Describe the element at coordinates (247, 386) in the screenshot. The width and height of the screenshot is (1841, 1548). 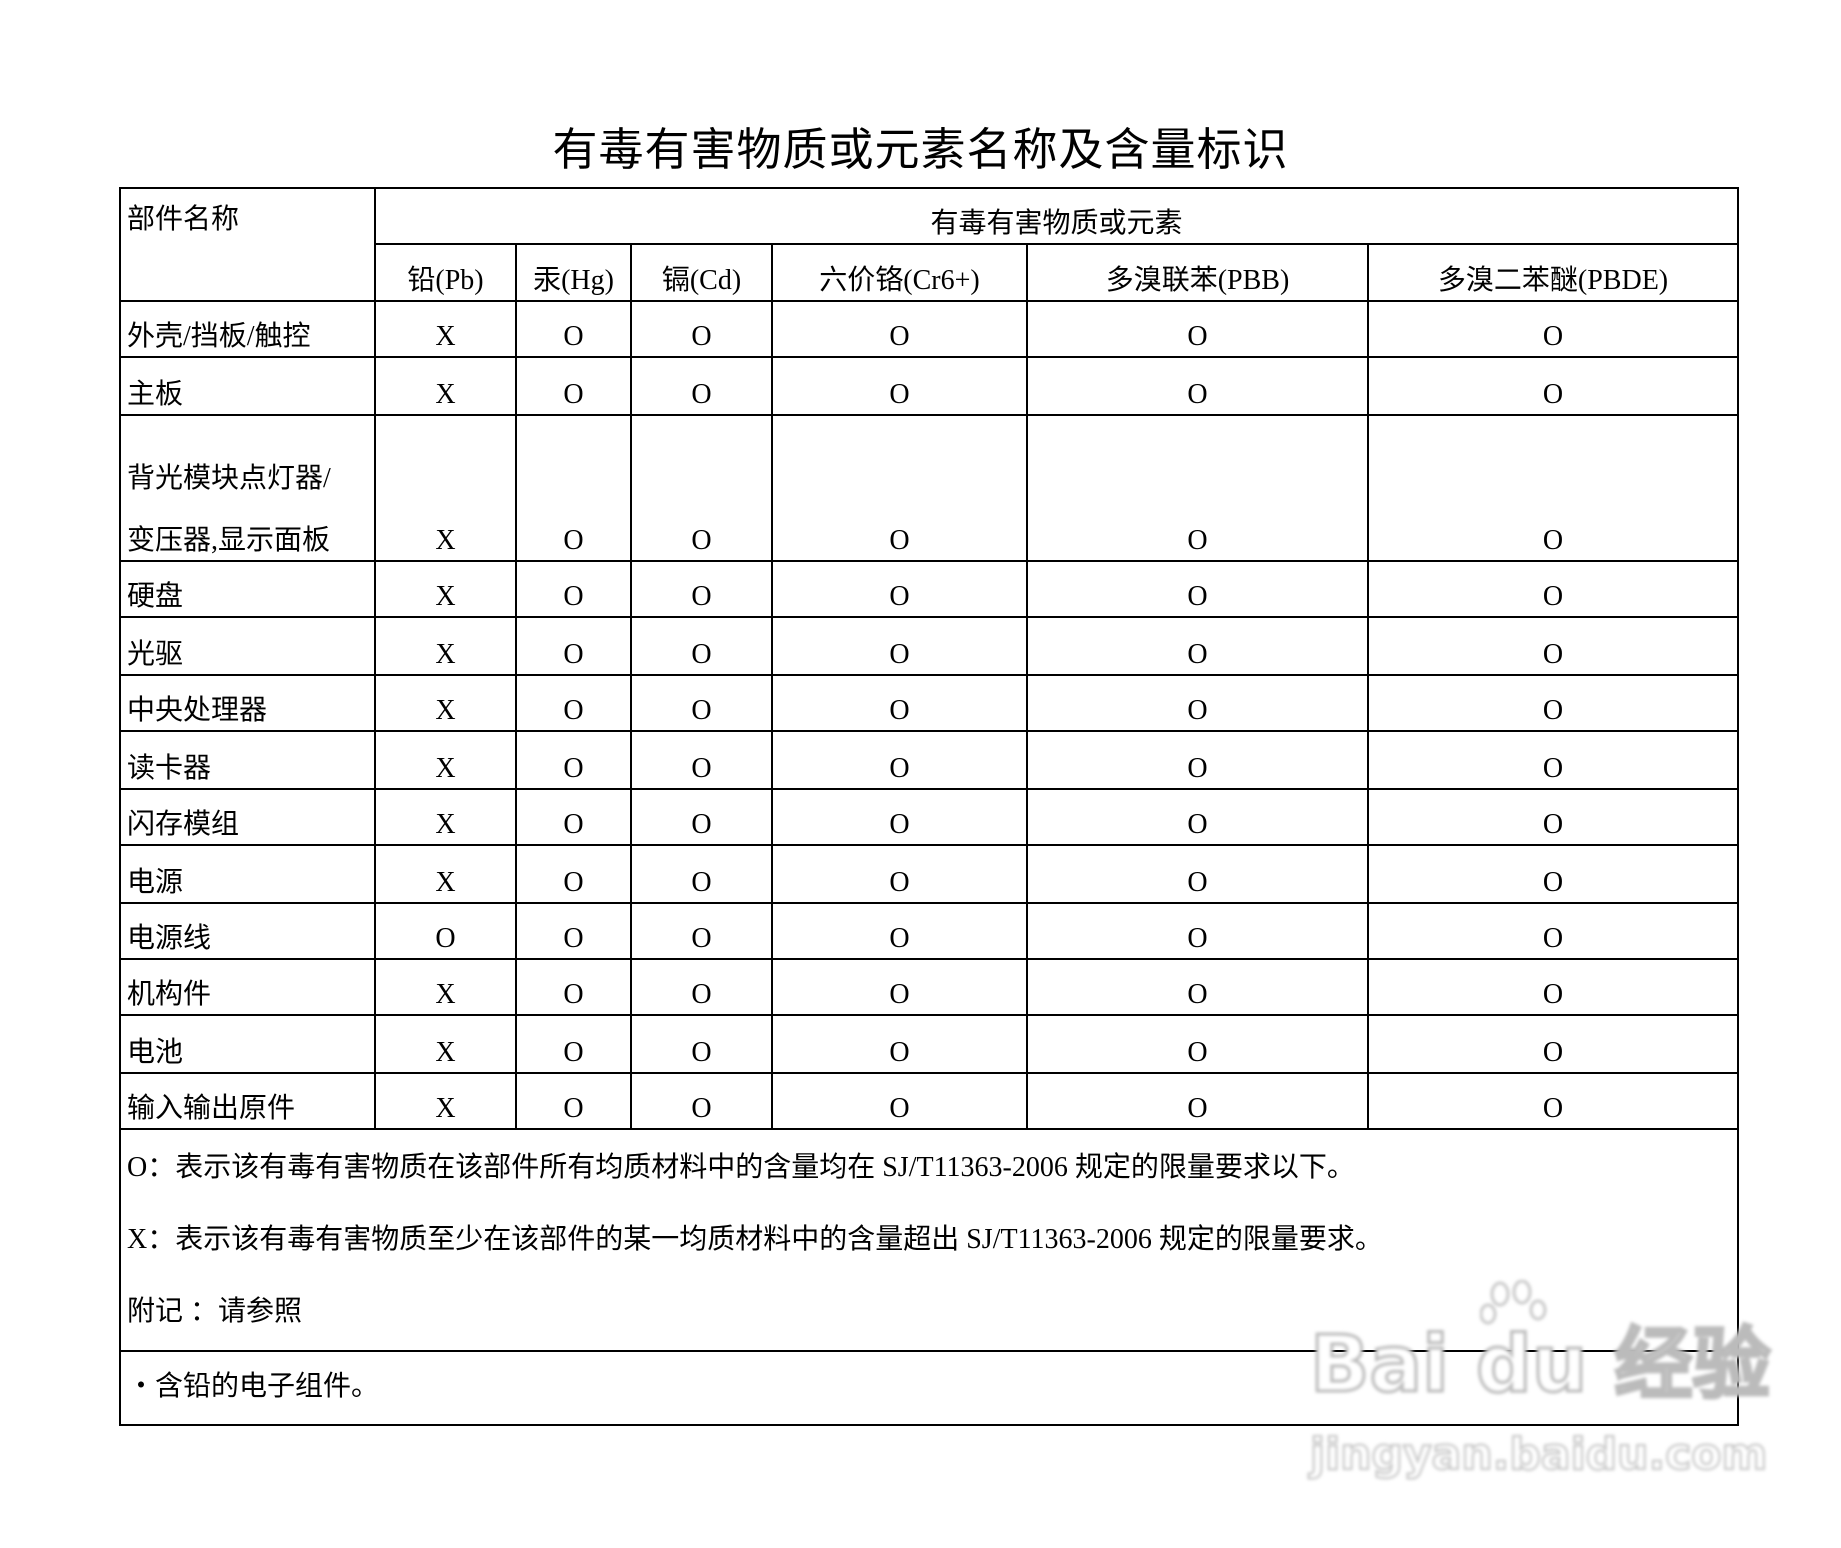
I see `part-name-cell: 主板` at that location.